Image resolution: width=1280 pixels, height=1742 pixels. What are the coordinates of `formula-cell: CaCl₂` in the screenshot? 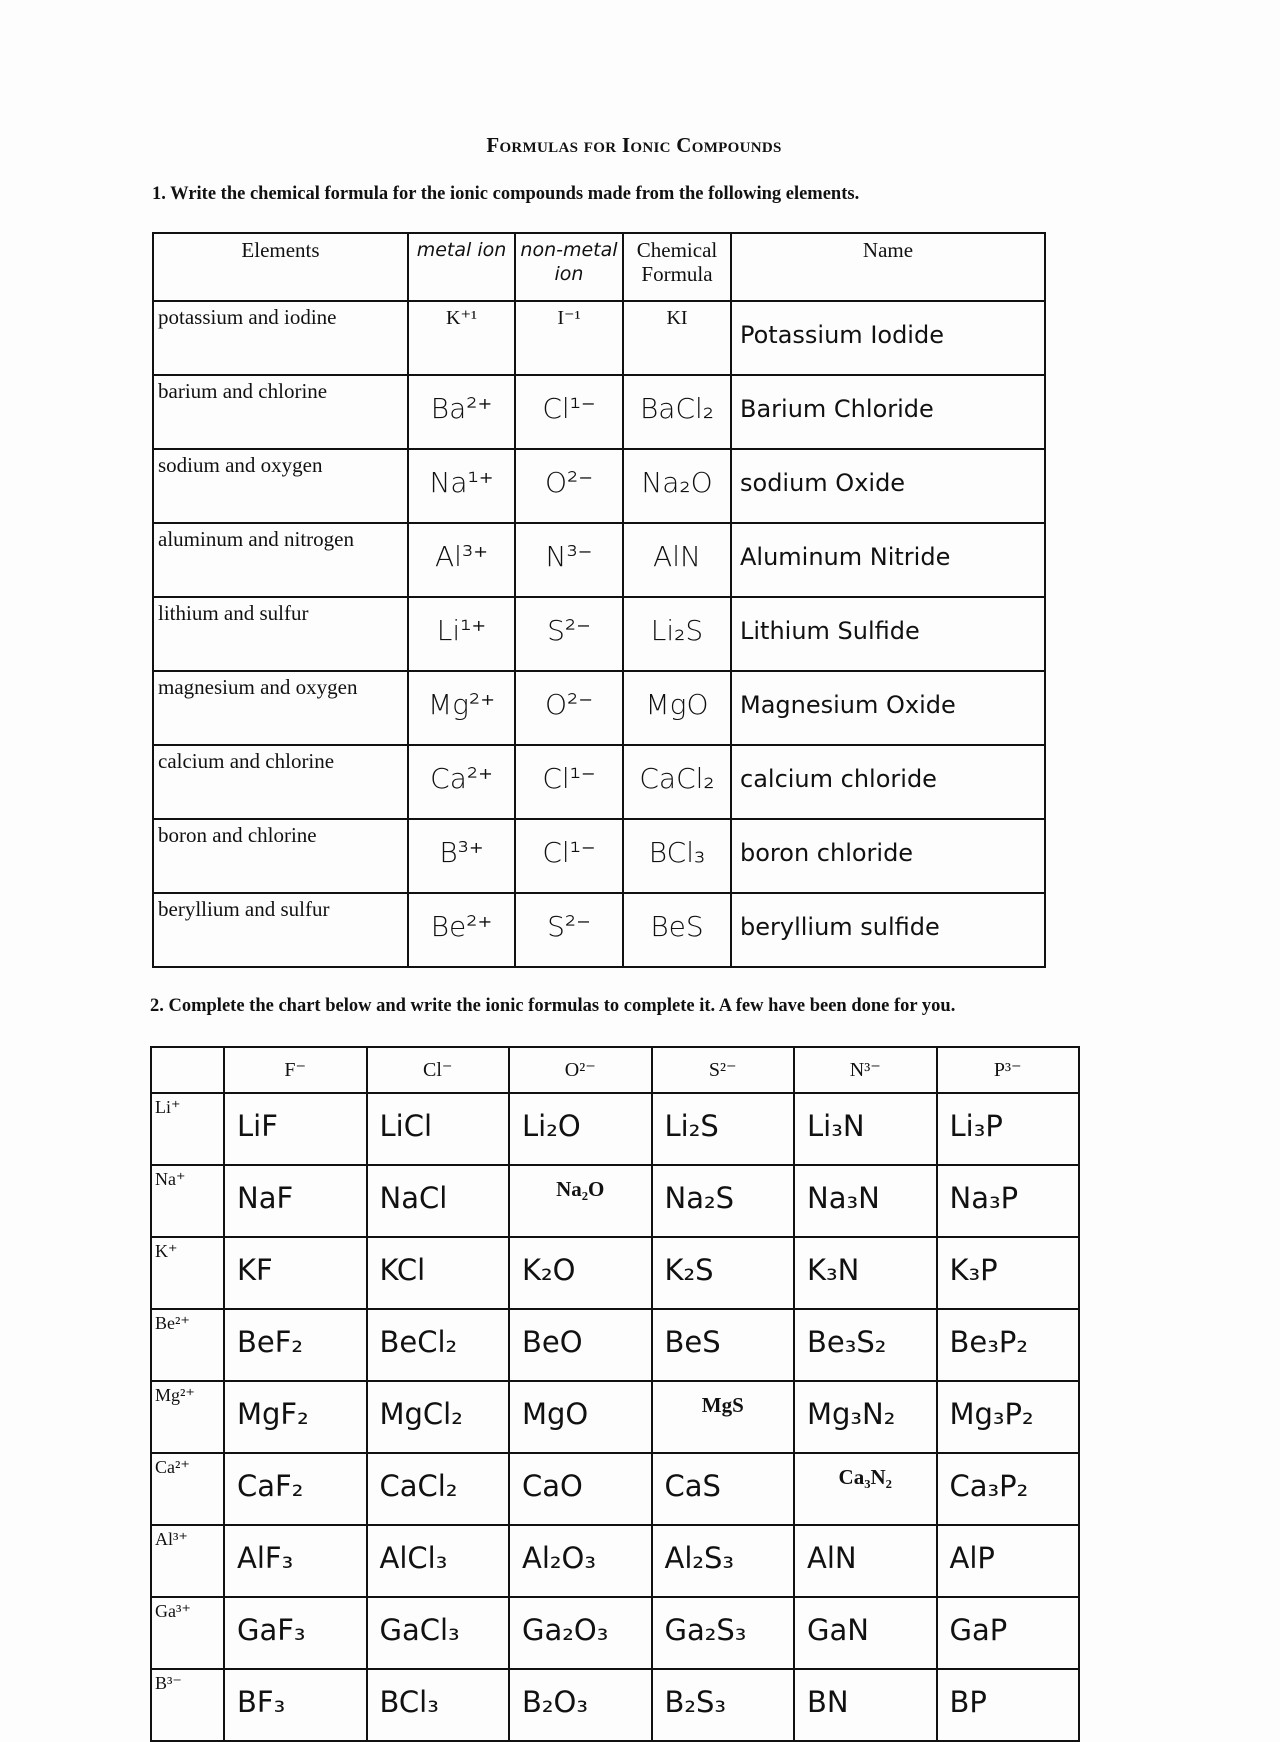 It's located at (677, 782).